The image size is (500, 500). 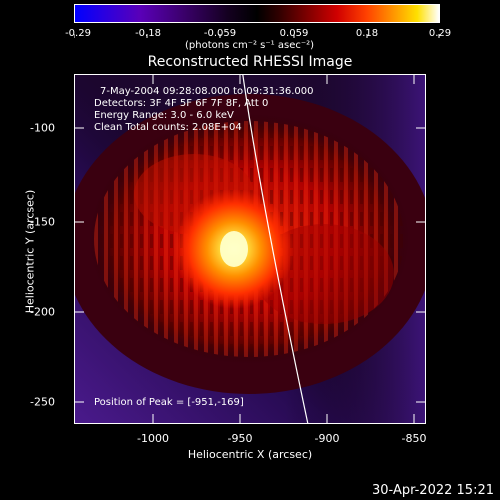 I want to click on colorbar-tick-label: 0.18, so click(x=367, y=33).